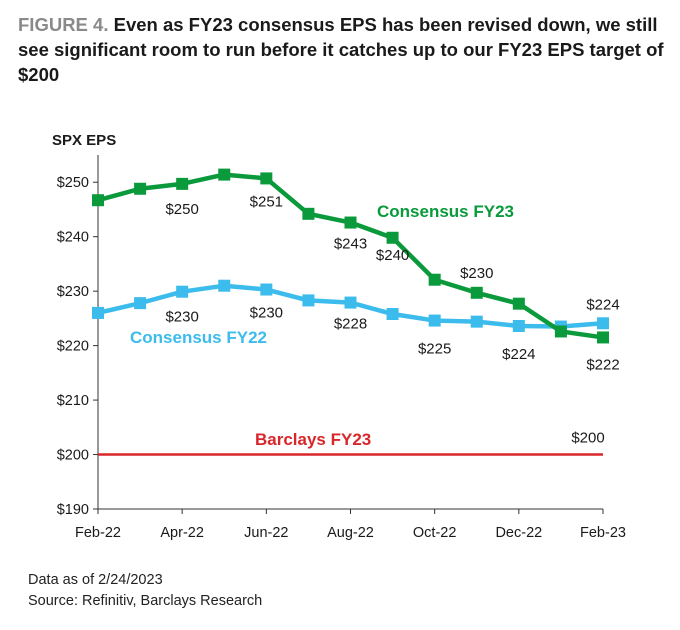 The width and height of the screenshot is (680, 630). I want to click on consensus-fy22-data-label: $228, so click(350, 324).